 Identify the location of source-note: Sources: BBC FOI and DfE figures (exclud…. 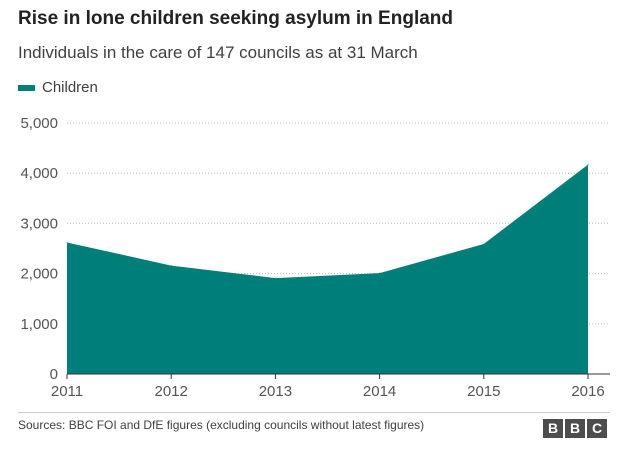
(221, 425).